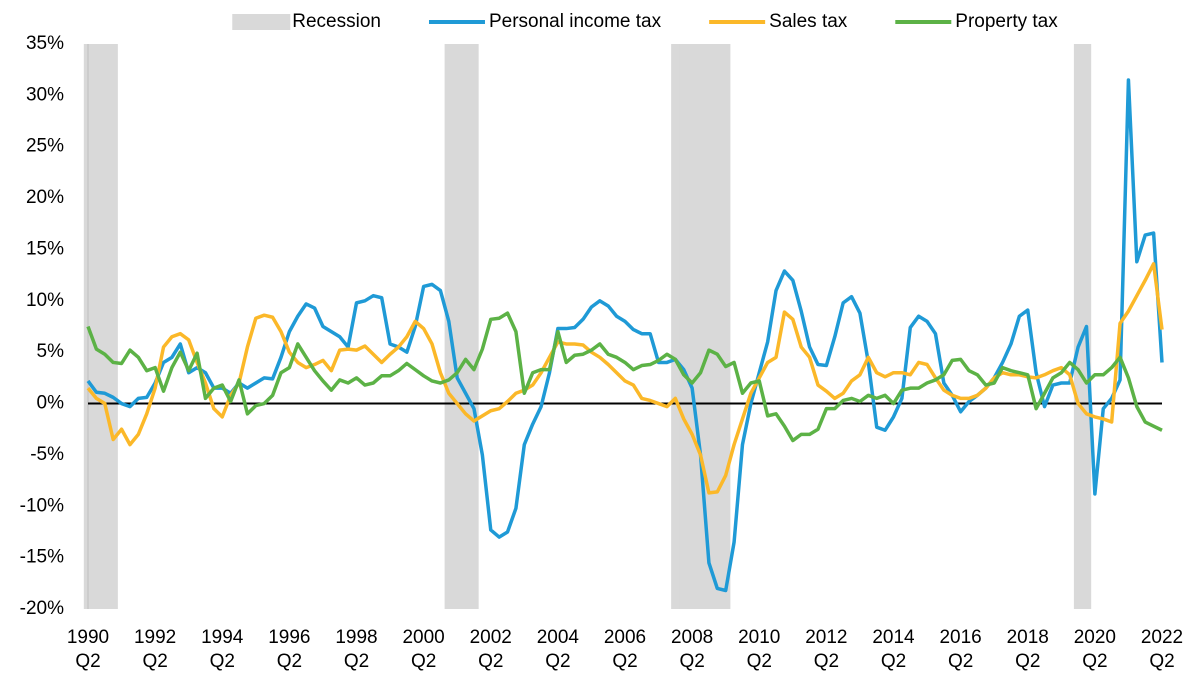 The width and height of the screenshot is (1194, 677). Describe the element at coordinates (960, 649) in the screenshot. I see `x-tick-label: 2016 Q2` at that location.